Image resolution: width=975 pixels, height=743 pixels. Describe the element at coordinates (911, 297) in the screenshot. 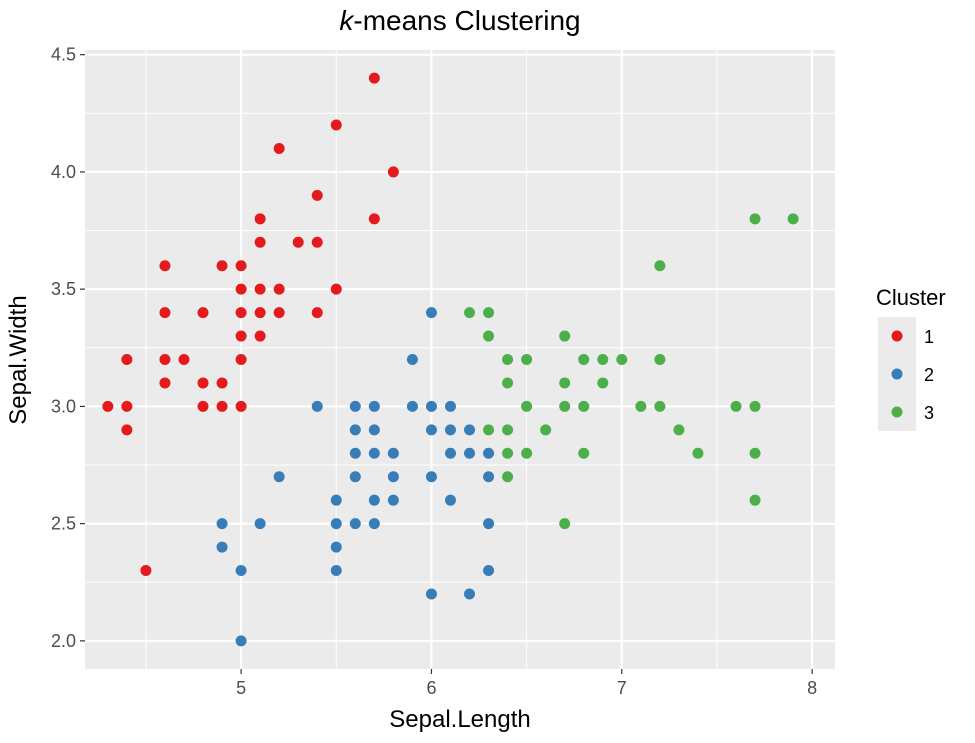

I see `legend-title: Cluster` at that location.